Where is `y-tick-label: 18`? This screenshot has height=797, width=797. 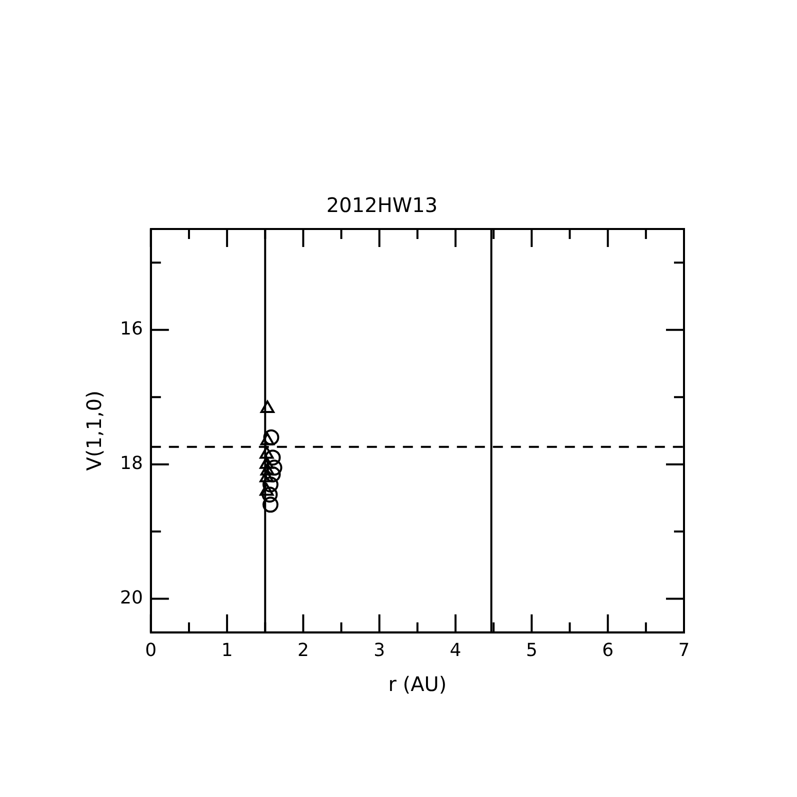
y-tick-label: 18 is located at coordinates (131, 463).